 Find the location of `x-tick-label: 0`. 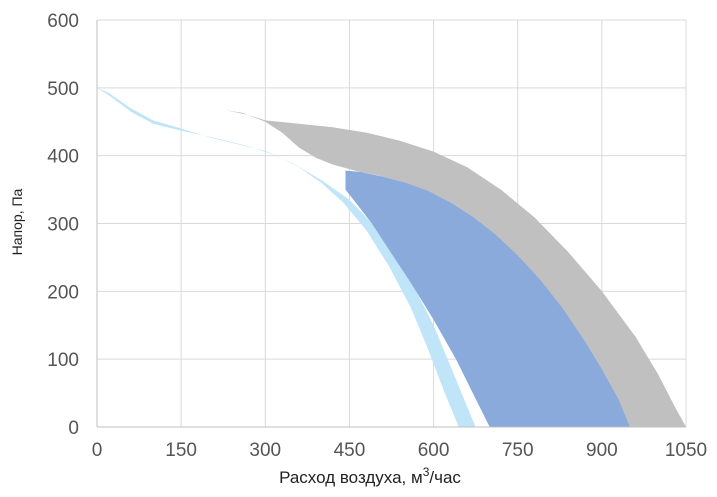

x-tick-label: 0 is located at coordinates (97, 450).